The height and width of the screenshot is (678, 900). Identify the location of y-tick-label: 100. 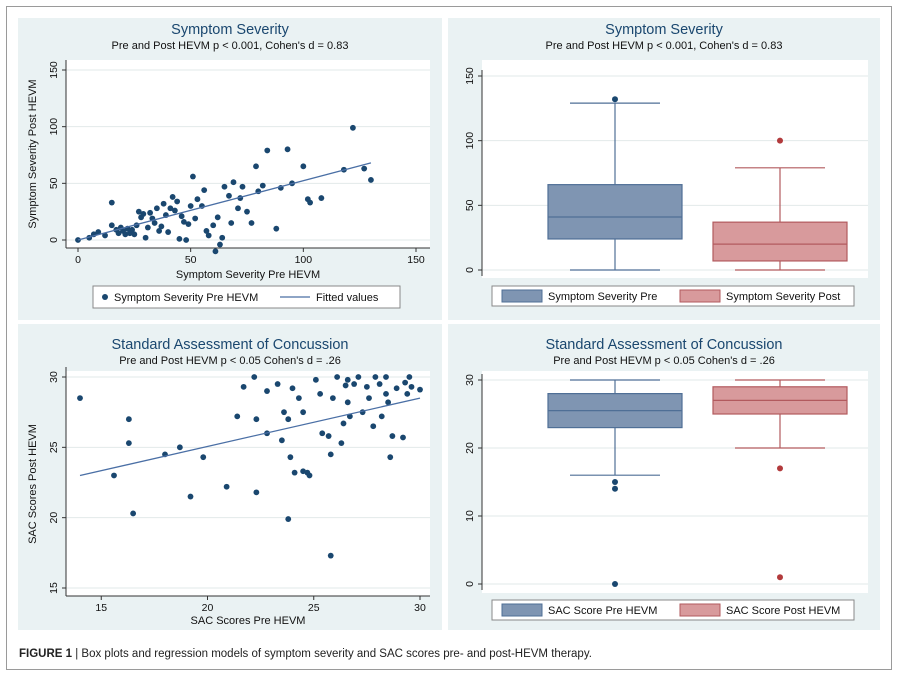
(54, 127).